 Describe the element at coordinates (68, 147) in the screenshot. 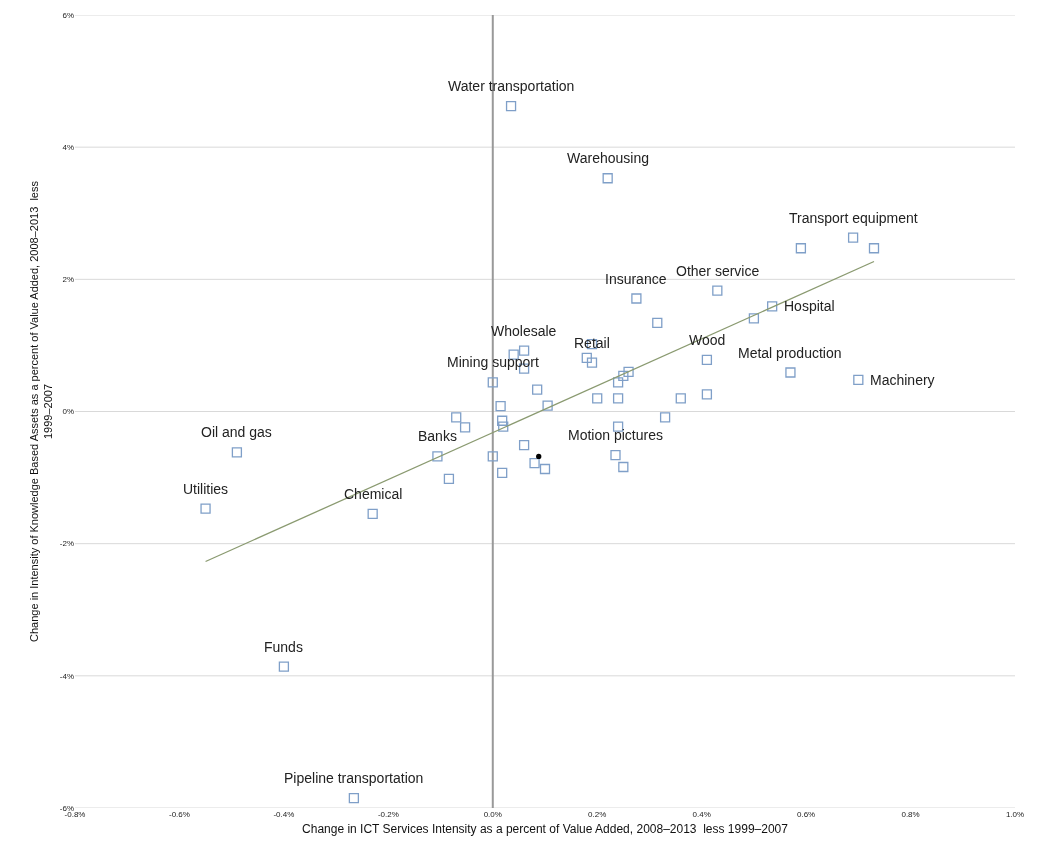

I see `y-tick-label: 4%` at that location.